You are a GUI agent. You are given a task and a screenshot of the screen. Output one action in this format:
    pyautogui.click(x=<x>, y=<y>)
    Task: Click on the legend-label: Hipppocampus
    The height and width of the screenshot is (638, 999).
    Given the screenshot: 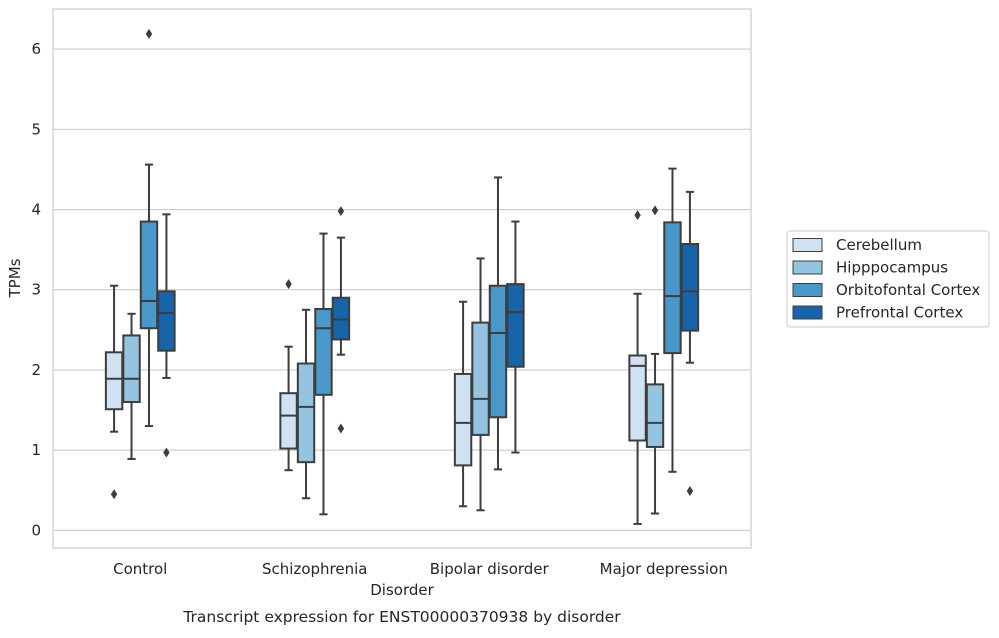 What is the action you would take?
    pyautogui.click(x=892, y=268)
    